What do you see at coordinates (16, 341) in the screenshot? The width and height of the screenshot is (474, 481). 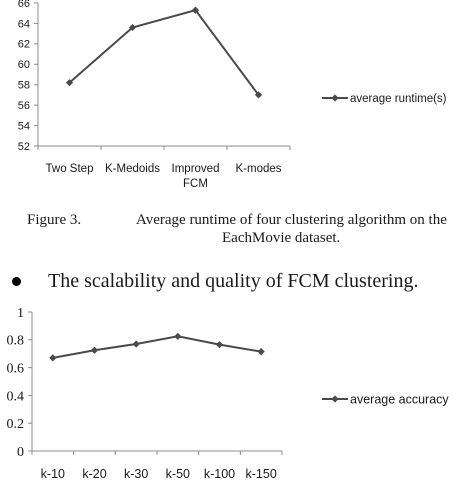 I see `accuracy-y-tick-label: 0.8` at bounding box center [16, 341].